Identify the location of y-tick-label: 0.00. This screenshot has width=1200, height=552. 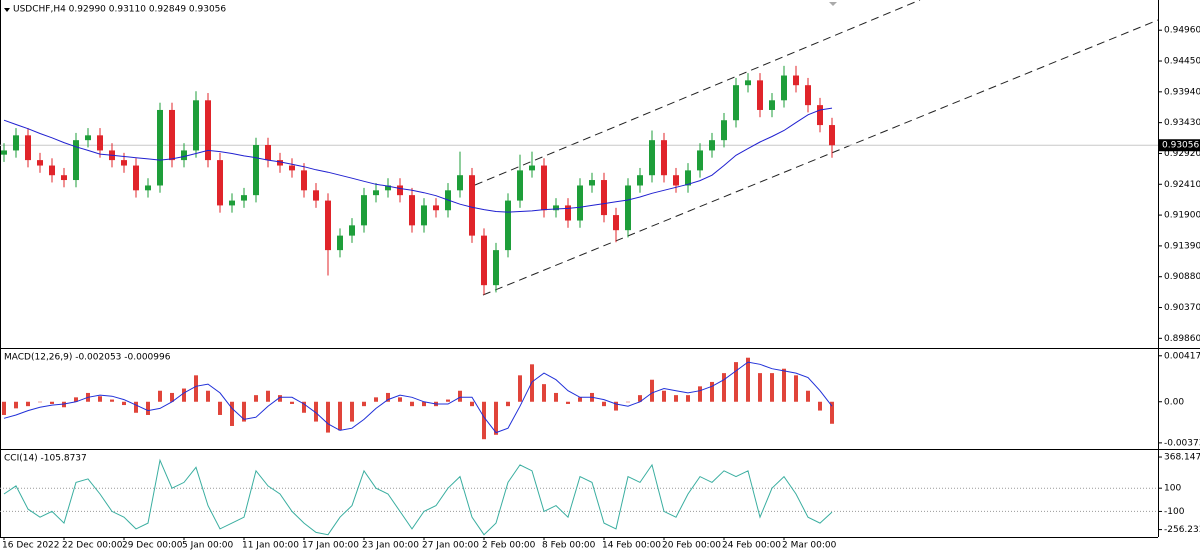
(1174, 402).